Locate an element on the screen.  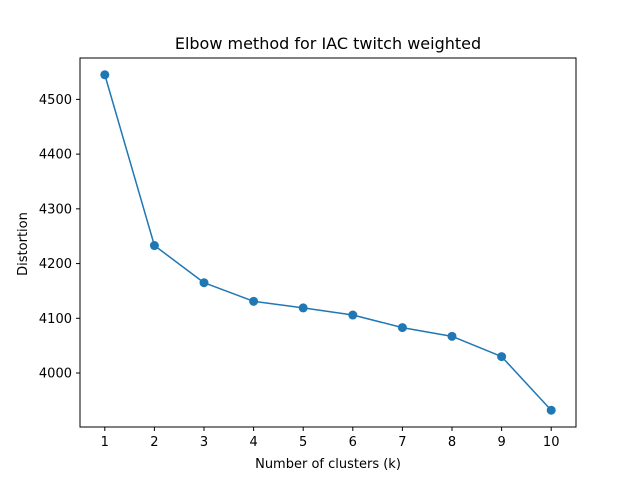
x-tick-label: 6 is located at coordinates (353, 442).